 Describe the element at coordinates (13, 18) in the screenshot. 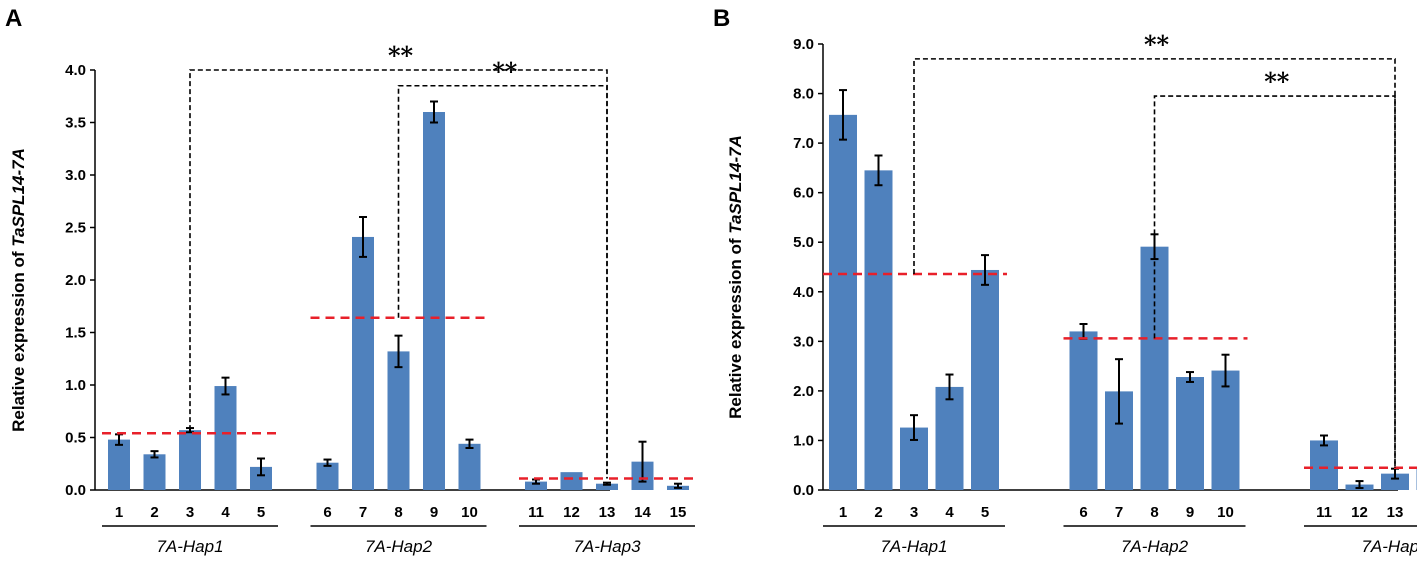

I see `panel-letter: A` at that location.